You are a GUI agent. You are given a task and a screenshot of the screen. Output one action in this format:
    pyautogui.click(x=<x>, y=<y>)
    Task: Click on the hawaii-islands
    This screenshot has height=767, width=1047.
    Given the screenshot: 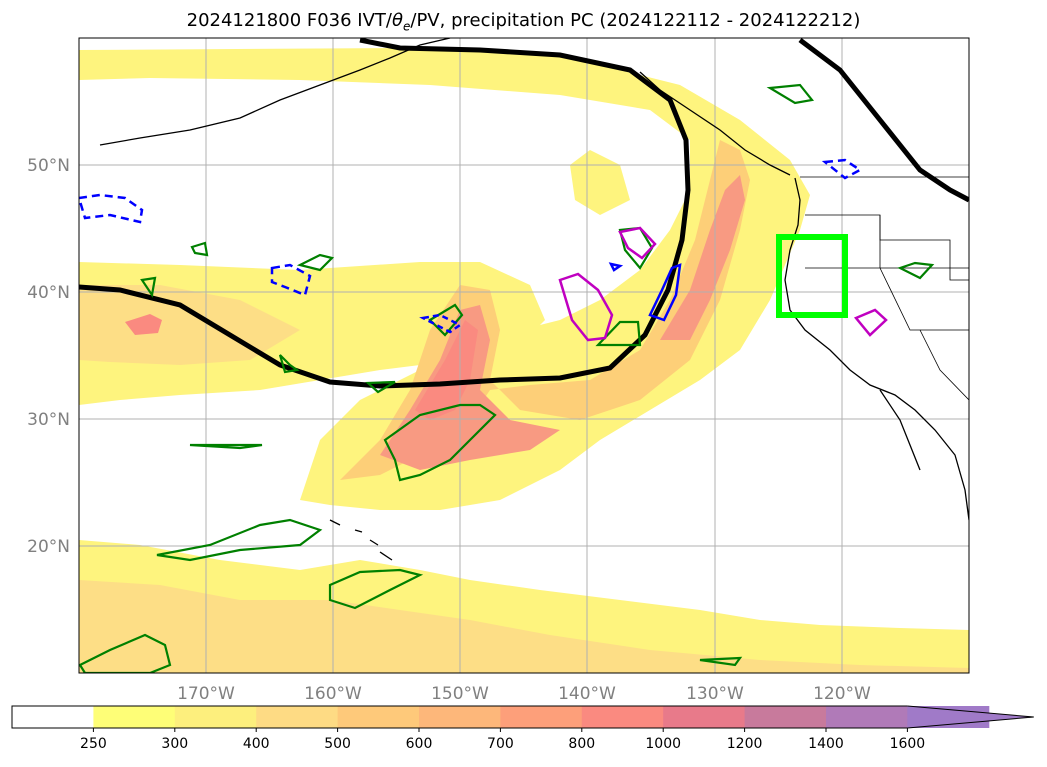 What is the action you would take?
    pyautogui.click(x=361, y=540)
    